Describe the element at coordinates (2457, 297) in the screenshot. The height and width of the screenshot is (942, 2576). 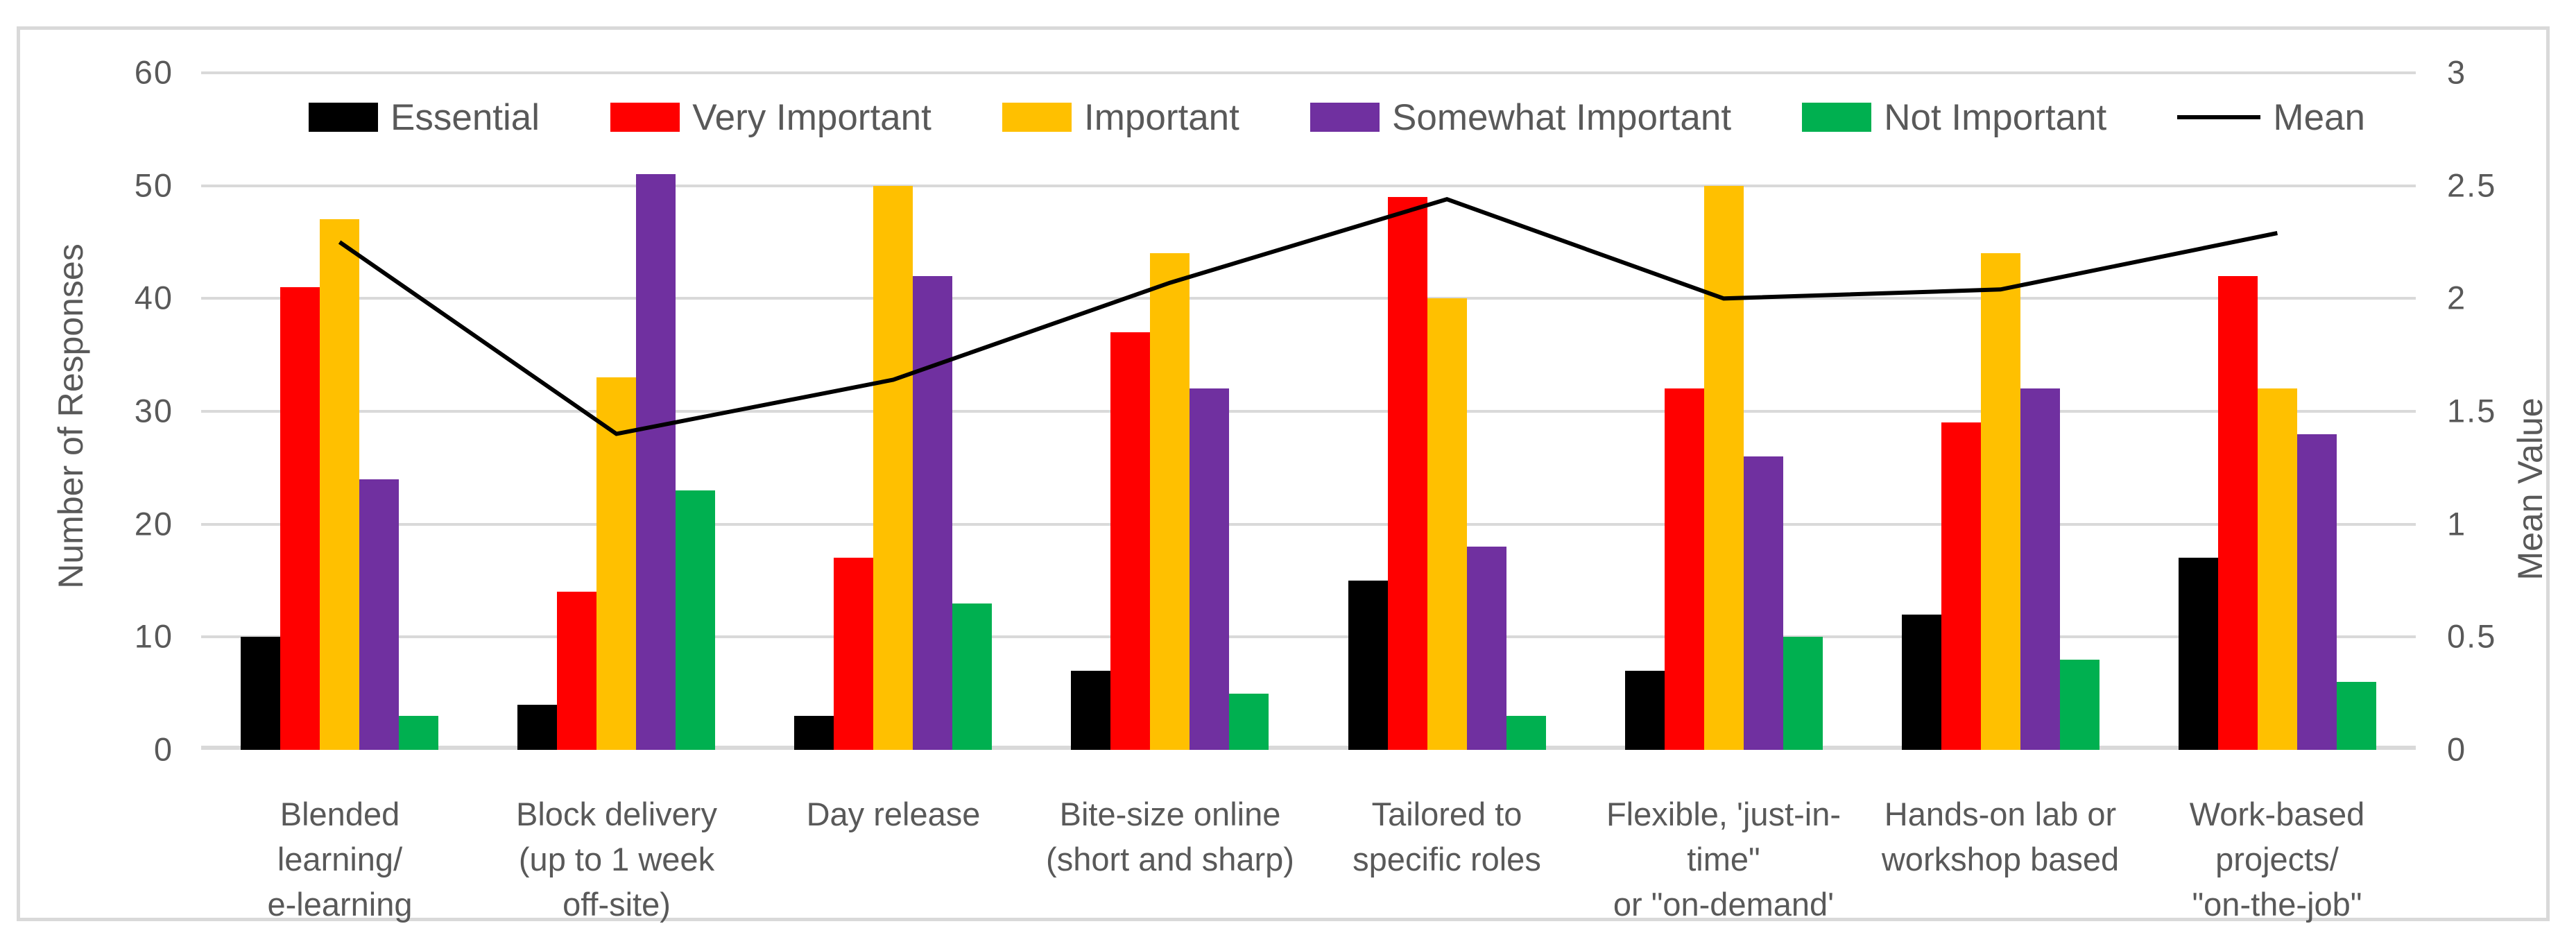
I see `right-axis-tick-2: 2` at that location.